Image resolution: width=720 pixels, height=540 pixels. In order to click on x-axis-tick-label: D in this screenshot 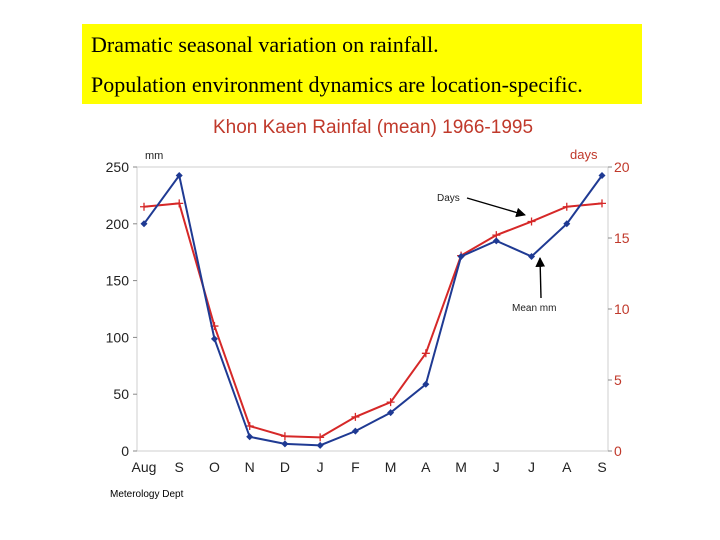, I will do `click(285, 467)`.